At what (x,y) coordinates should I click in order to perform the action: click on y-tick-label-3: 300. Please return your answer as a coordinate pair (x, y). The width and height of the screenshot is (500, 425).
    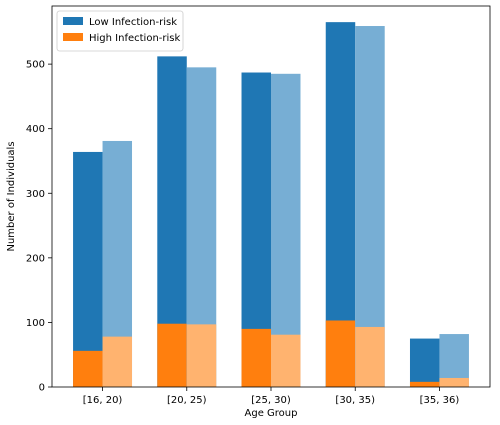
    Looking at the image, I should click on (35, 194).